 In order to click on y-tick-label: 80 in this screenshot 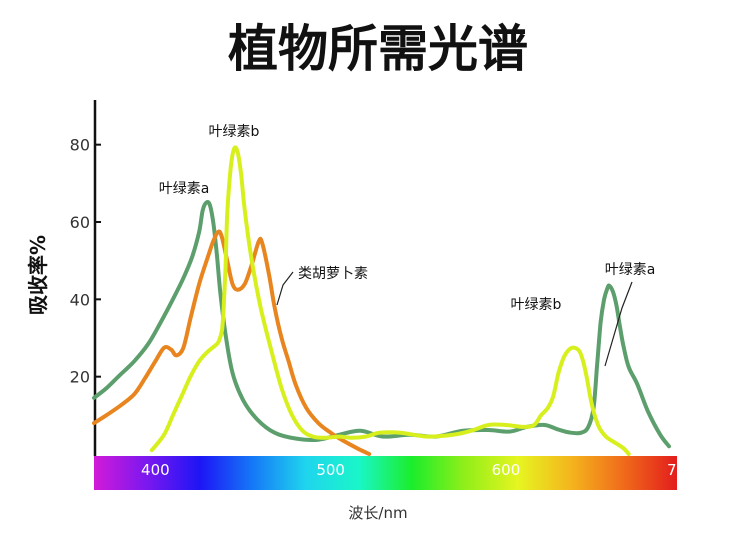, I will do `click(80, 145)`.